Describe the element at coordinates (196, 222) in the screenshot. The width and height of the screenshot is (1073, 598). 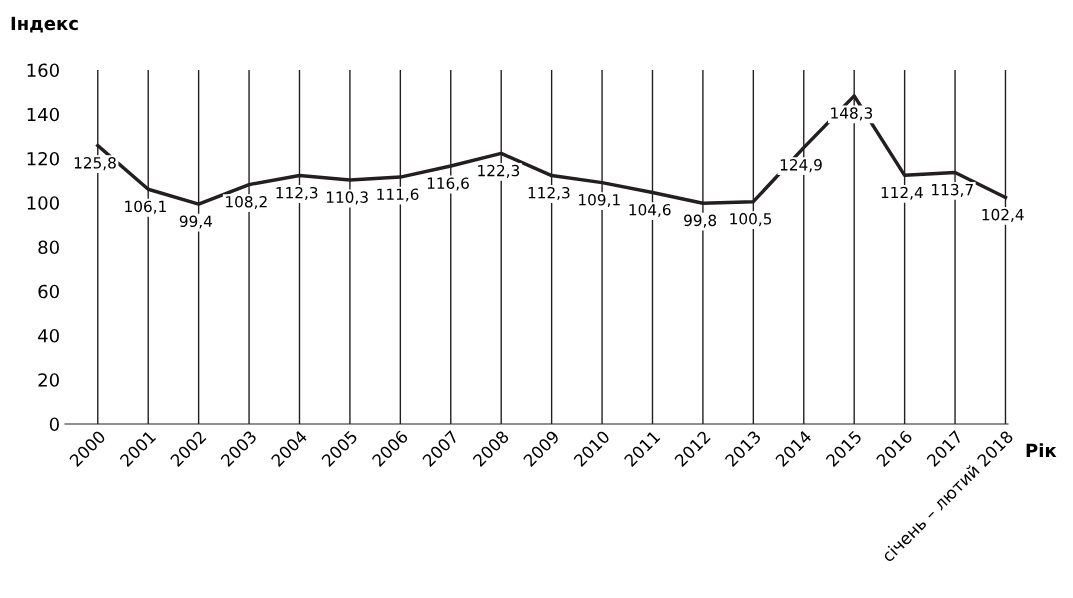
I see `data-label: 99,4` at that location.